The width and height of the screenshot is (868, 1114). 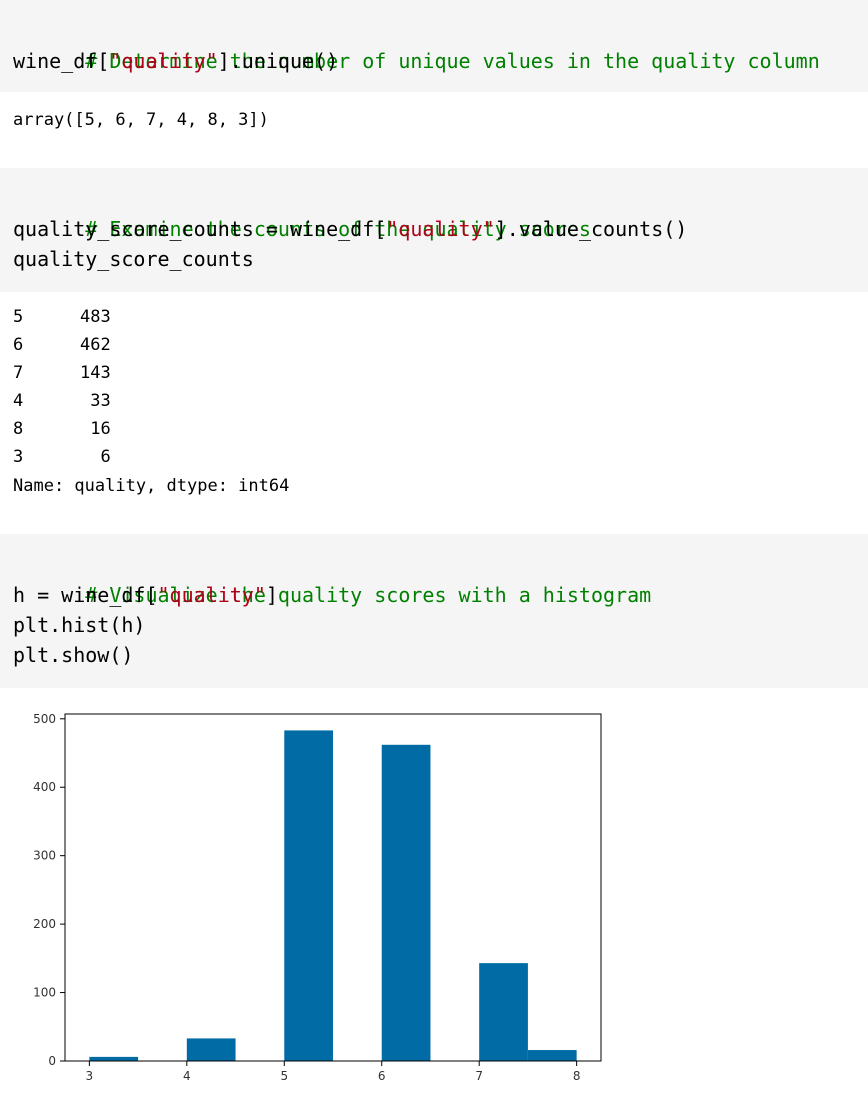 What do you see at coordinates (44, 993) in the screenshot?
I see `y-tick-label: 100` at bounding box center [44, 993].